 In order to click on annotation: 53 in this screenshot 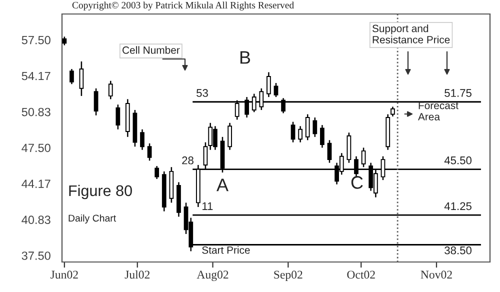, I will do `click(202, 93)`.